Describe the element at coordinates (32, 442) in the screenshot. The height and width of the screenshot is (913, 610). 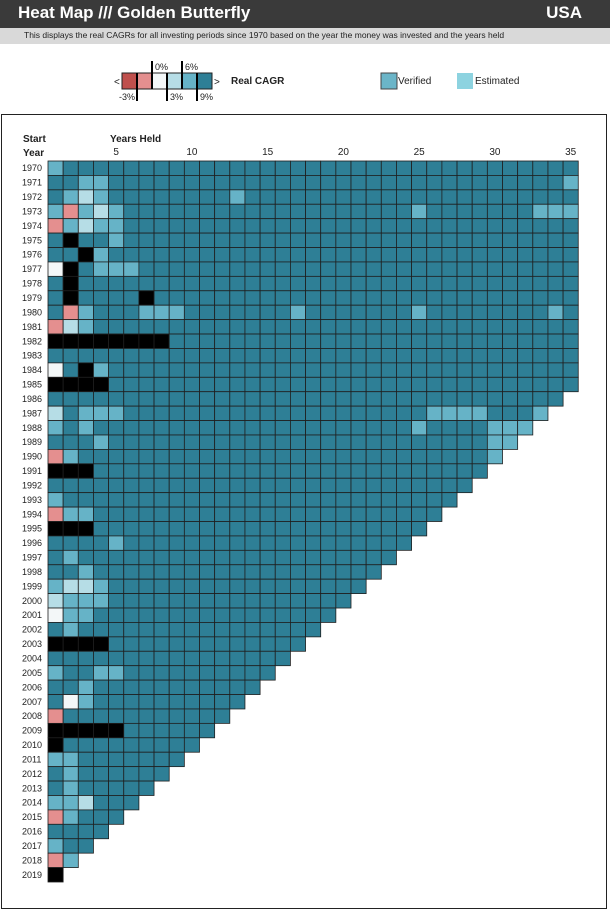
I see `y-tick-label: 1989` at that location.